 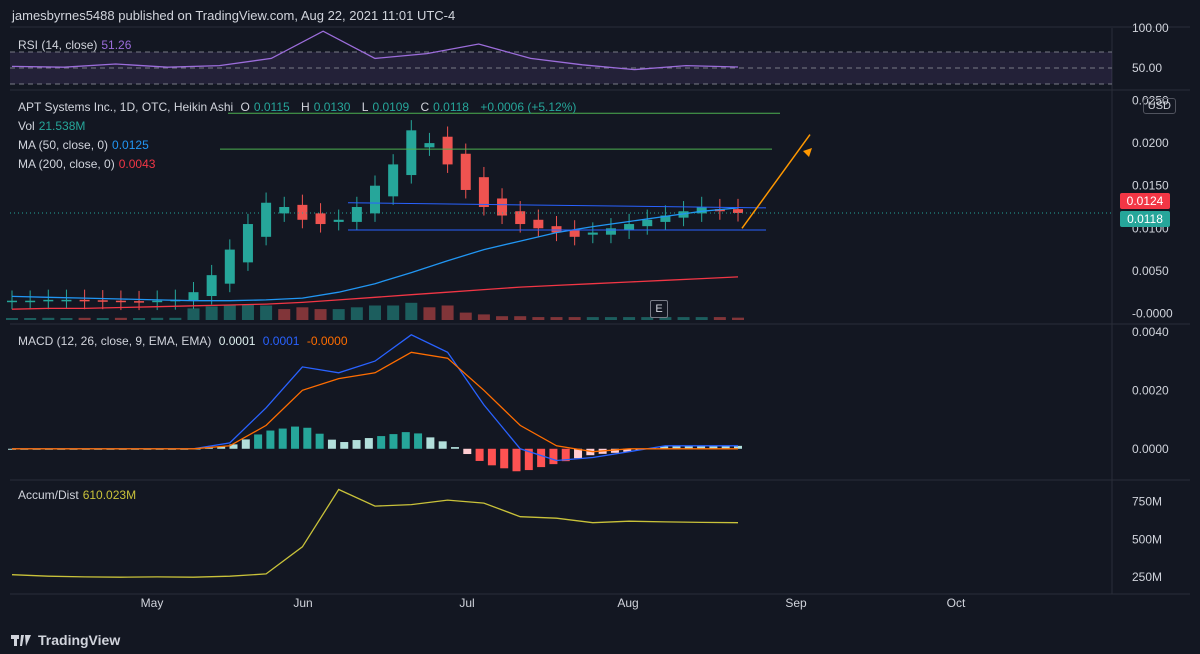 I want to click on macd-value: 0.0001, so click(x=281, y=341).